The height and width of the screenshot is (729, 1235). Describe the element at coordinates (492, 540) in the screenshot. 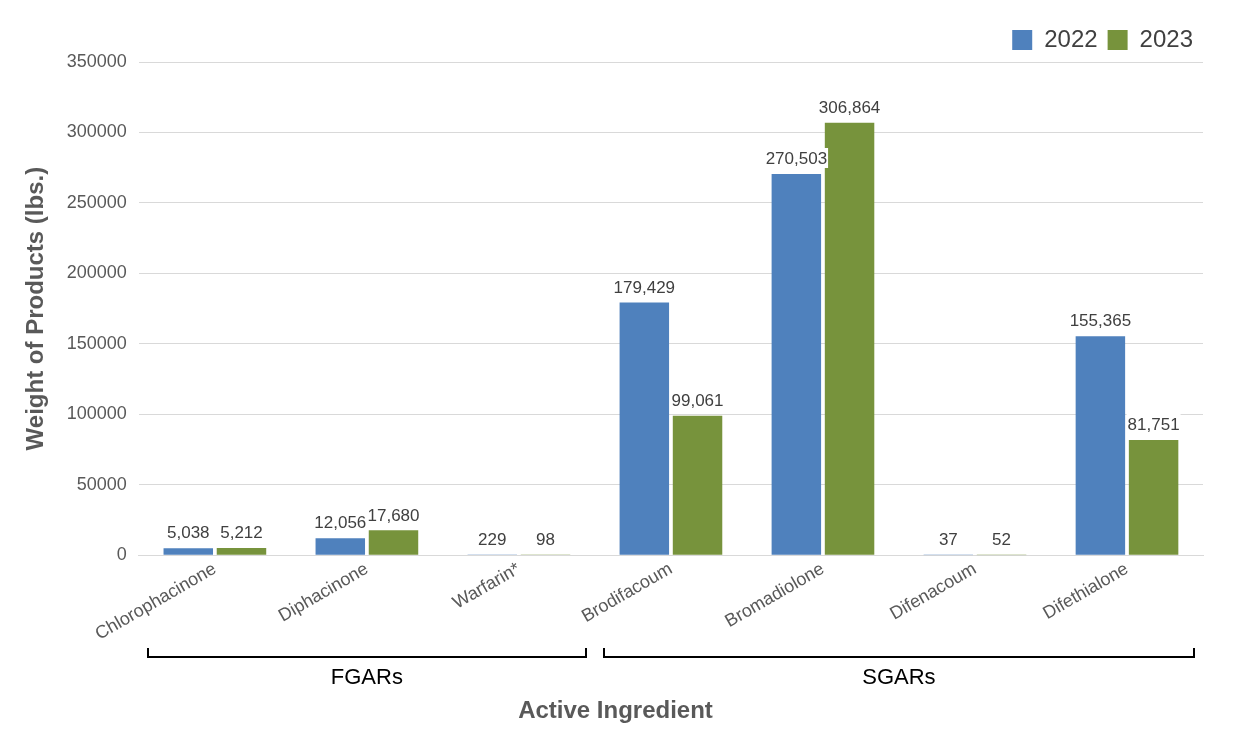

I see `data-label: 229` at that location.